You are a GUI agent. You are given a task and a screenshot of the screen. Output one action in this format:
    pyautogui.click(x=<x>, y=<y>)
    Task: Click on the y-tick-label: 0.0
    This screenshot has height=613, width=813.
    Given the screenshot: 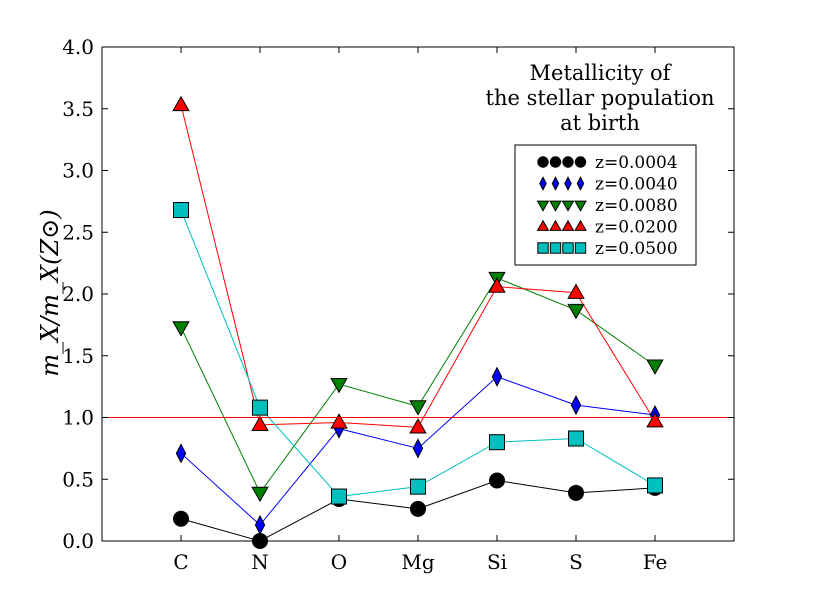 What is the action you would take?
    pyautogui.click(x=78, y=541)
    